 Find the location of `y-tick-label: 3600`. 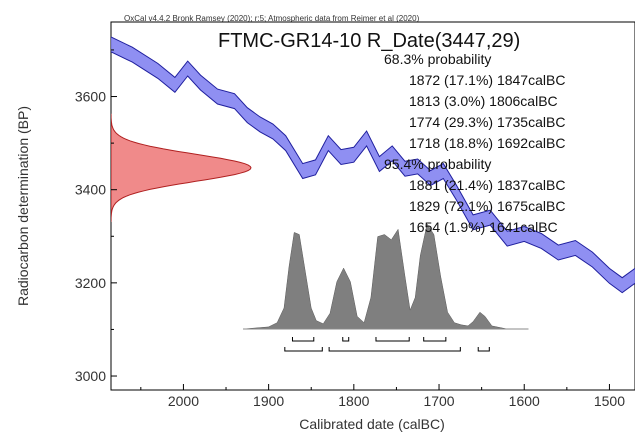

y-tick-label: 3600 is located at coordinates (90, 97).